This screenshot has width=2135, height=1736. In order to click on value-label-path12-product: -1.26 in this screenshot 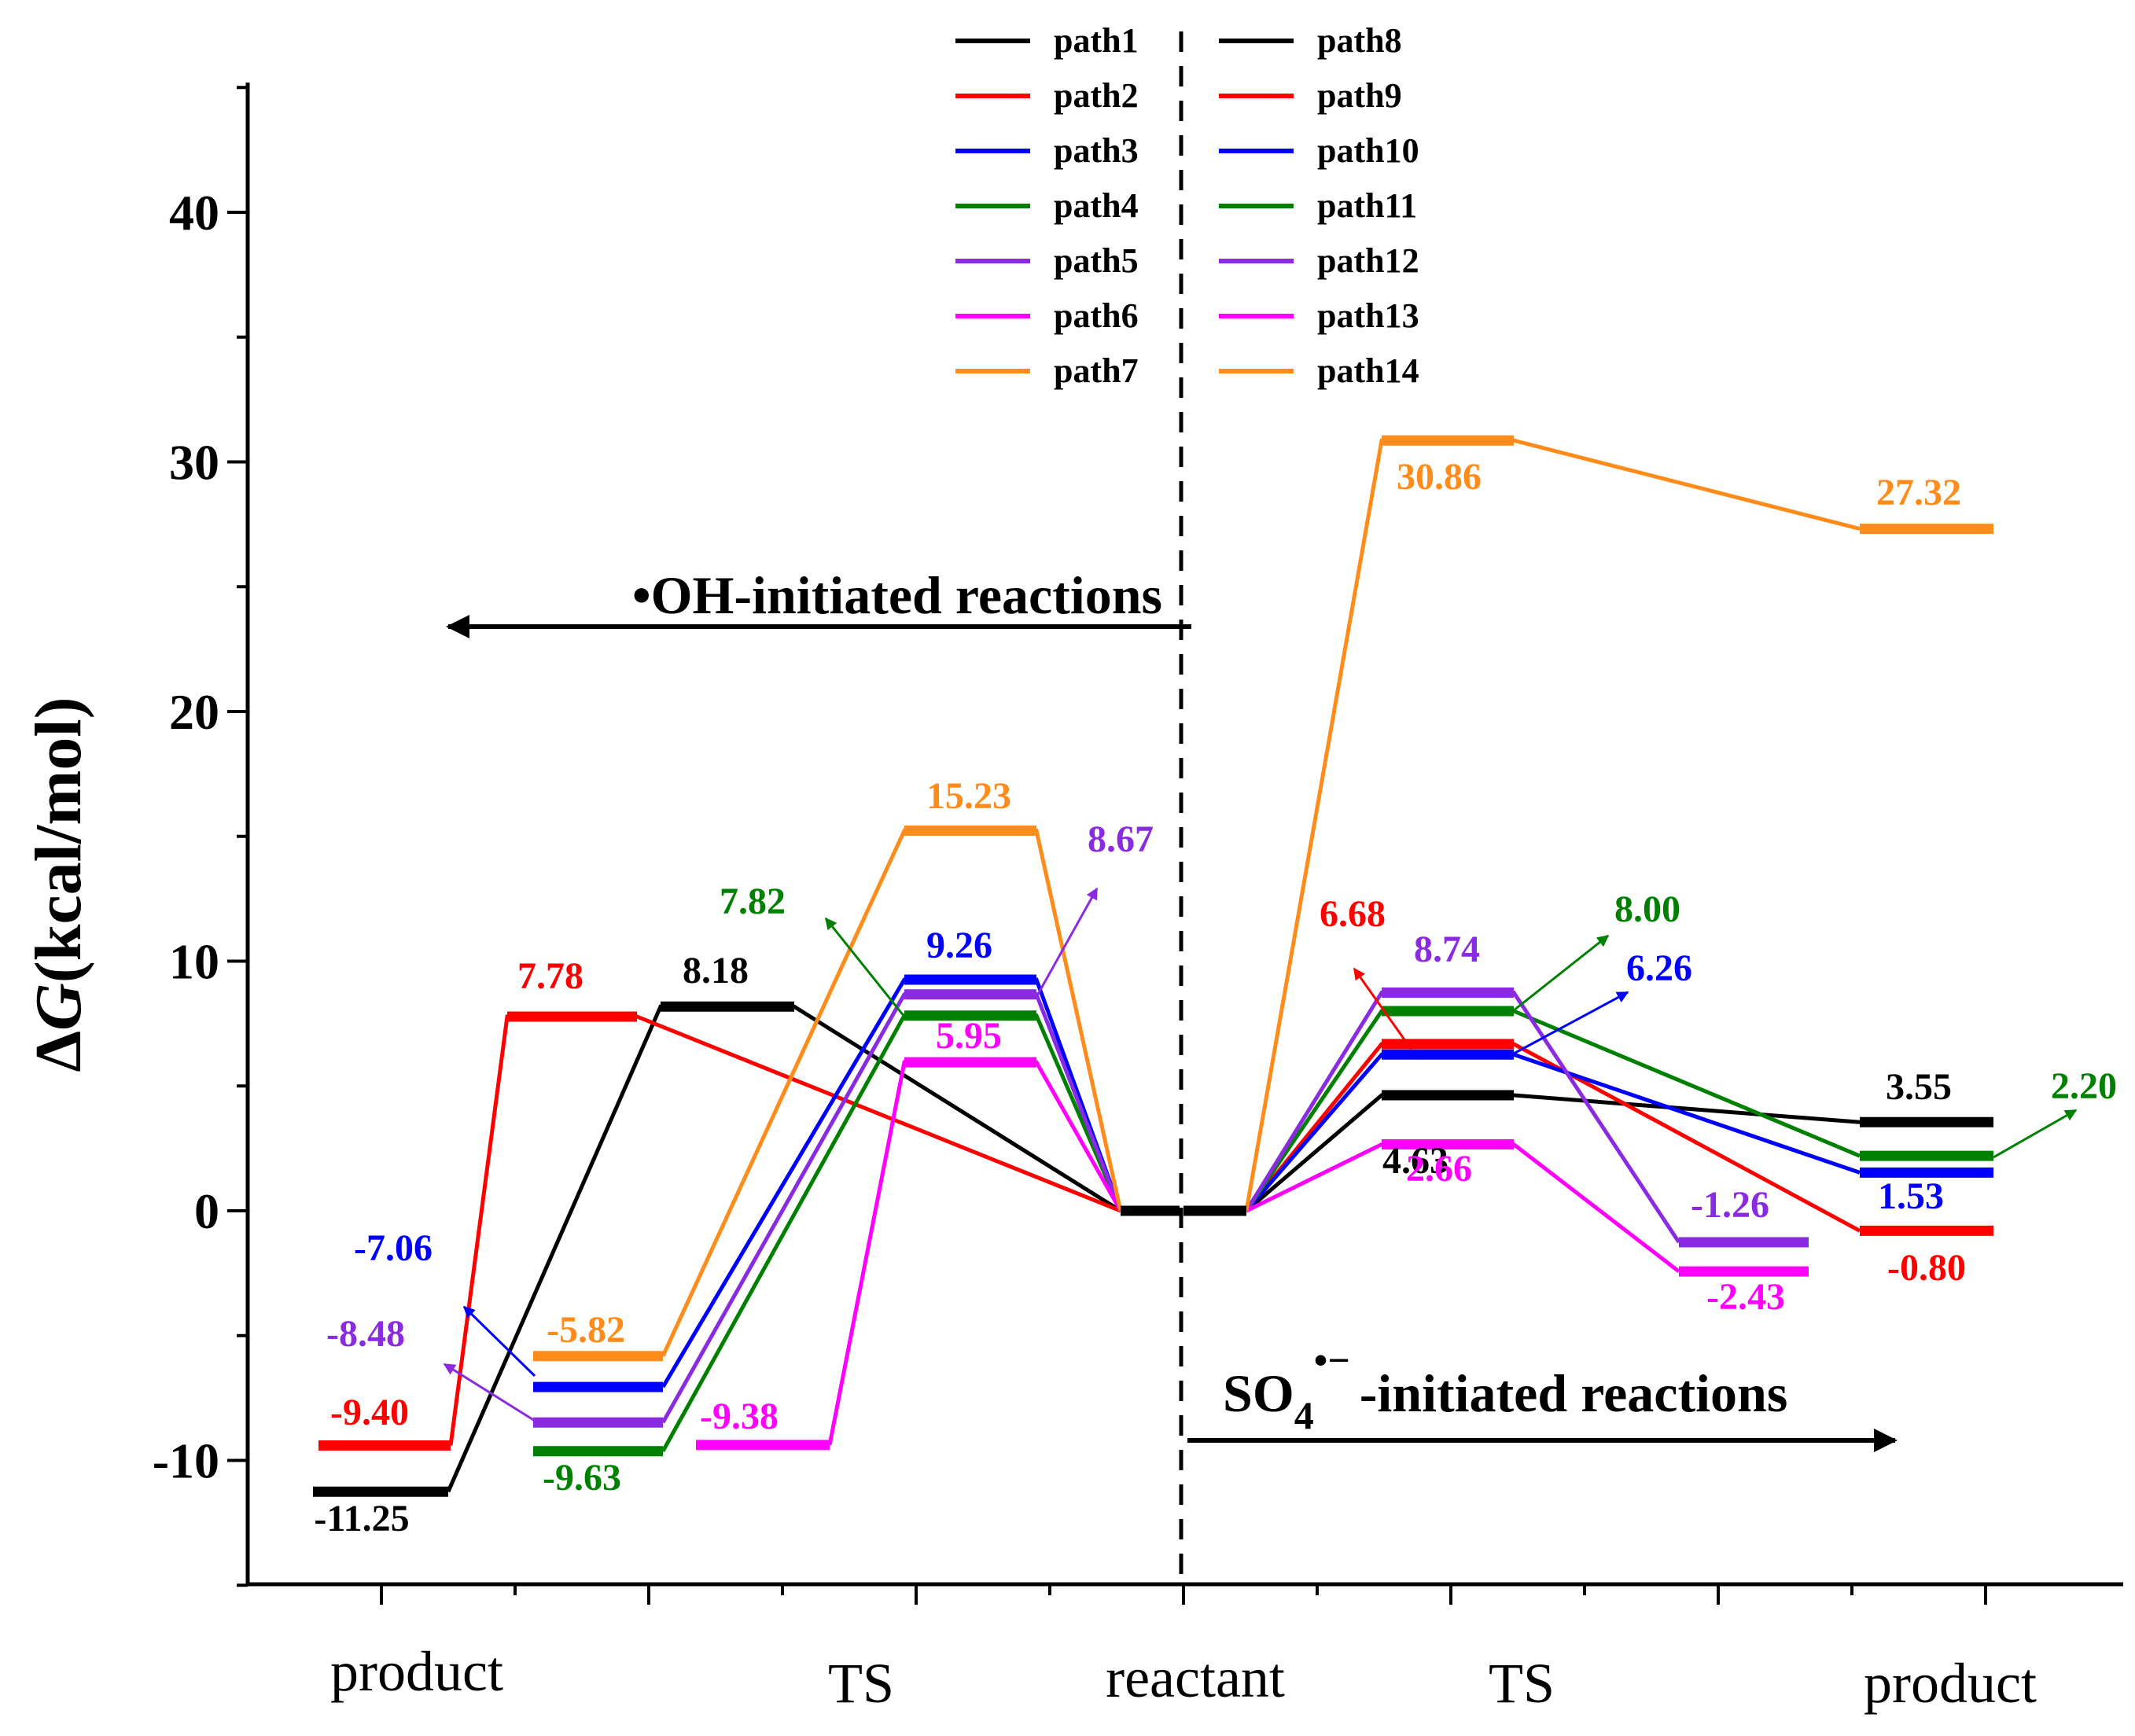, I will do `click(1730, 1205)`.